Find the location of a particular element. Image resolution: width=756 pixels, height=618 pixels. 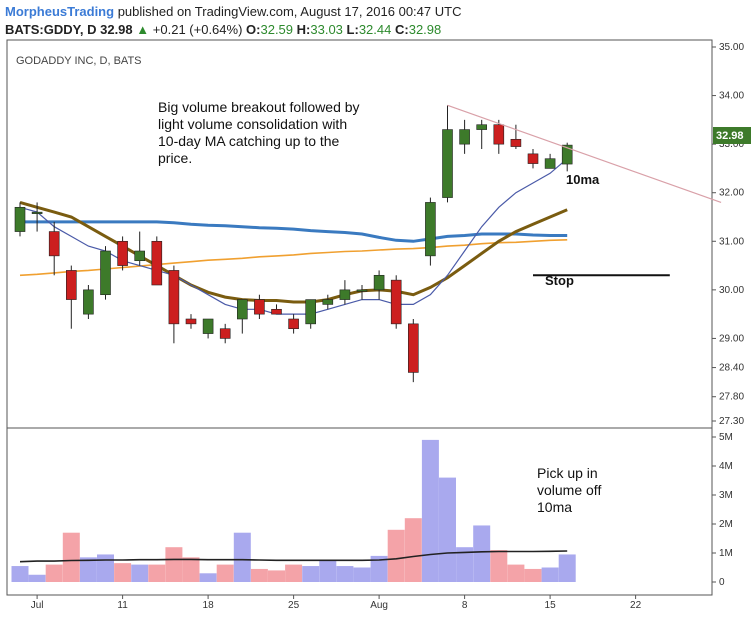

volume-tick-label: 0 is located at coordinates (722, 582).